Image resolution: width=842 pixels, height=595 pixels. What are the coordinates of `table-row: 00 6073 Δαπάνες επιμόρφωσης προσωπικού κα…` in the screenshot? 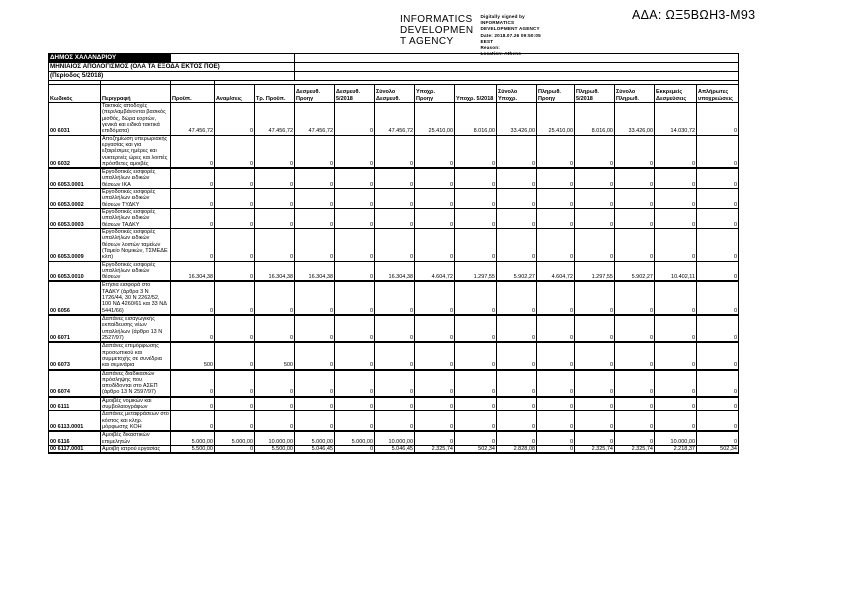 It's located at (393, 356).